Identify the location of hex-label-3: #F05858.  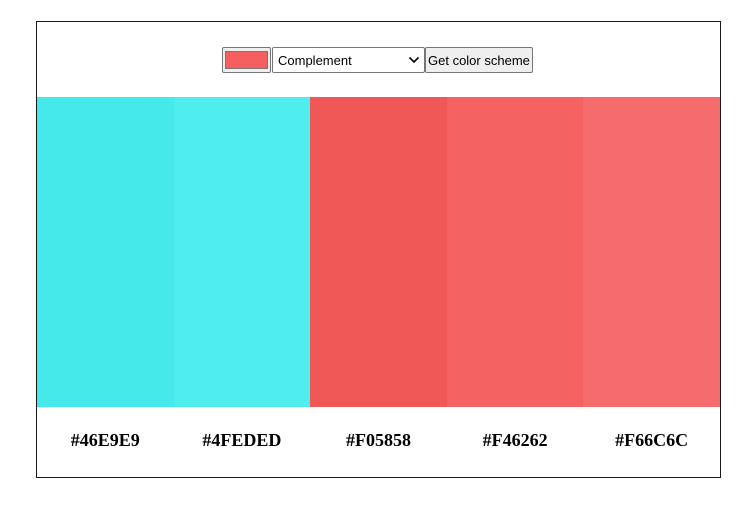
(378, 440).